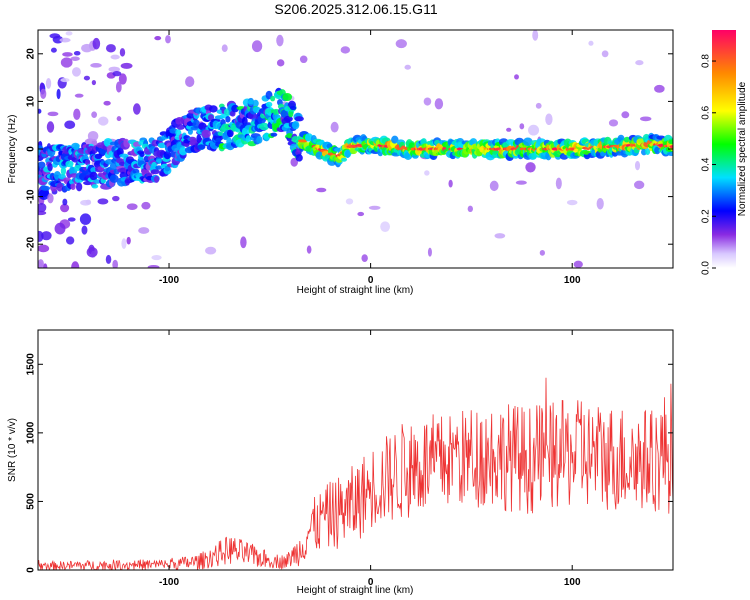 The width and height of the screenshot is (750, 600). What do you see at coordinates (31, 432) in the screenshot?
I see `snr-y-tick-label: 1000` at bounding box center [31, 432].